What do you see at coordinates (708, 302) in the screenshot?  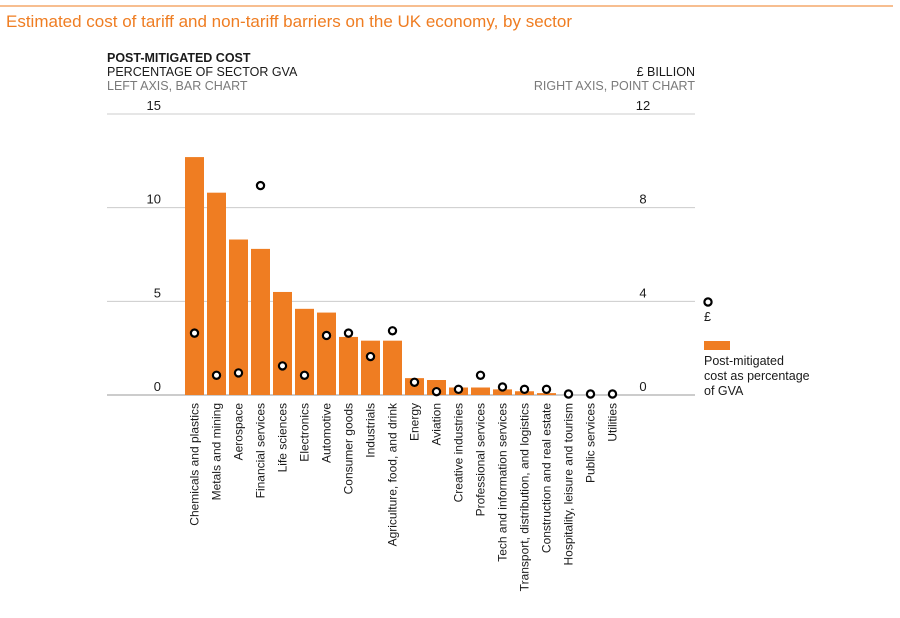 I see `legend-point-marker` at bounding box center [708, 302].